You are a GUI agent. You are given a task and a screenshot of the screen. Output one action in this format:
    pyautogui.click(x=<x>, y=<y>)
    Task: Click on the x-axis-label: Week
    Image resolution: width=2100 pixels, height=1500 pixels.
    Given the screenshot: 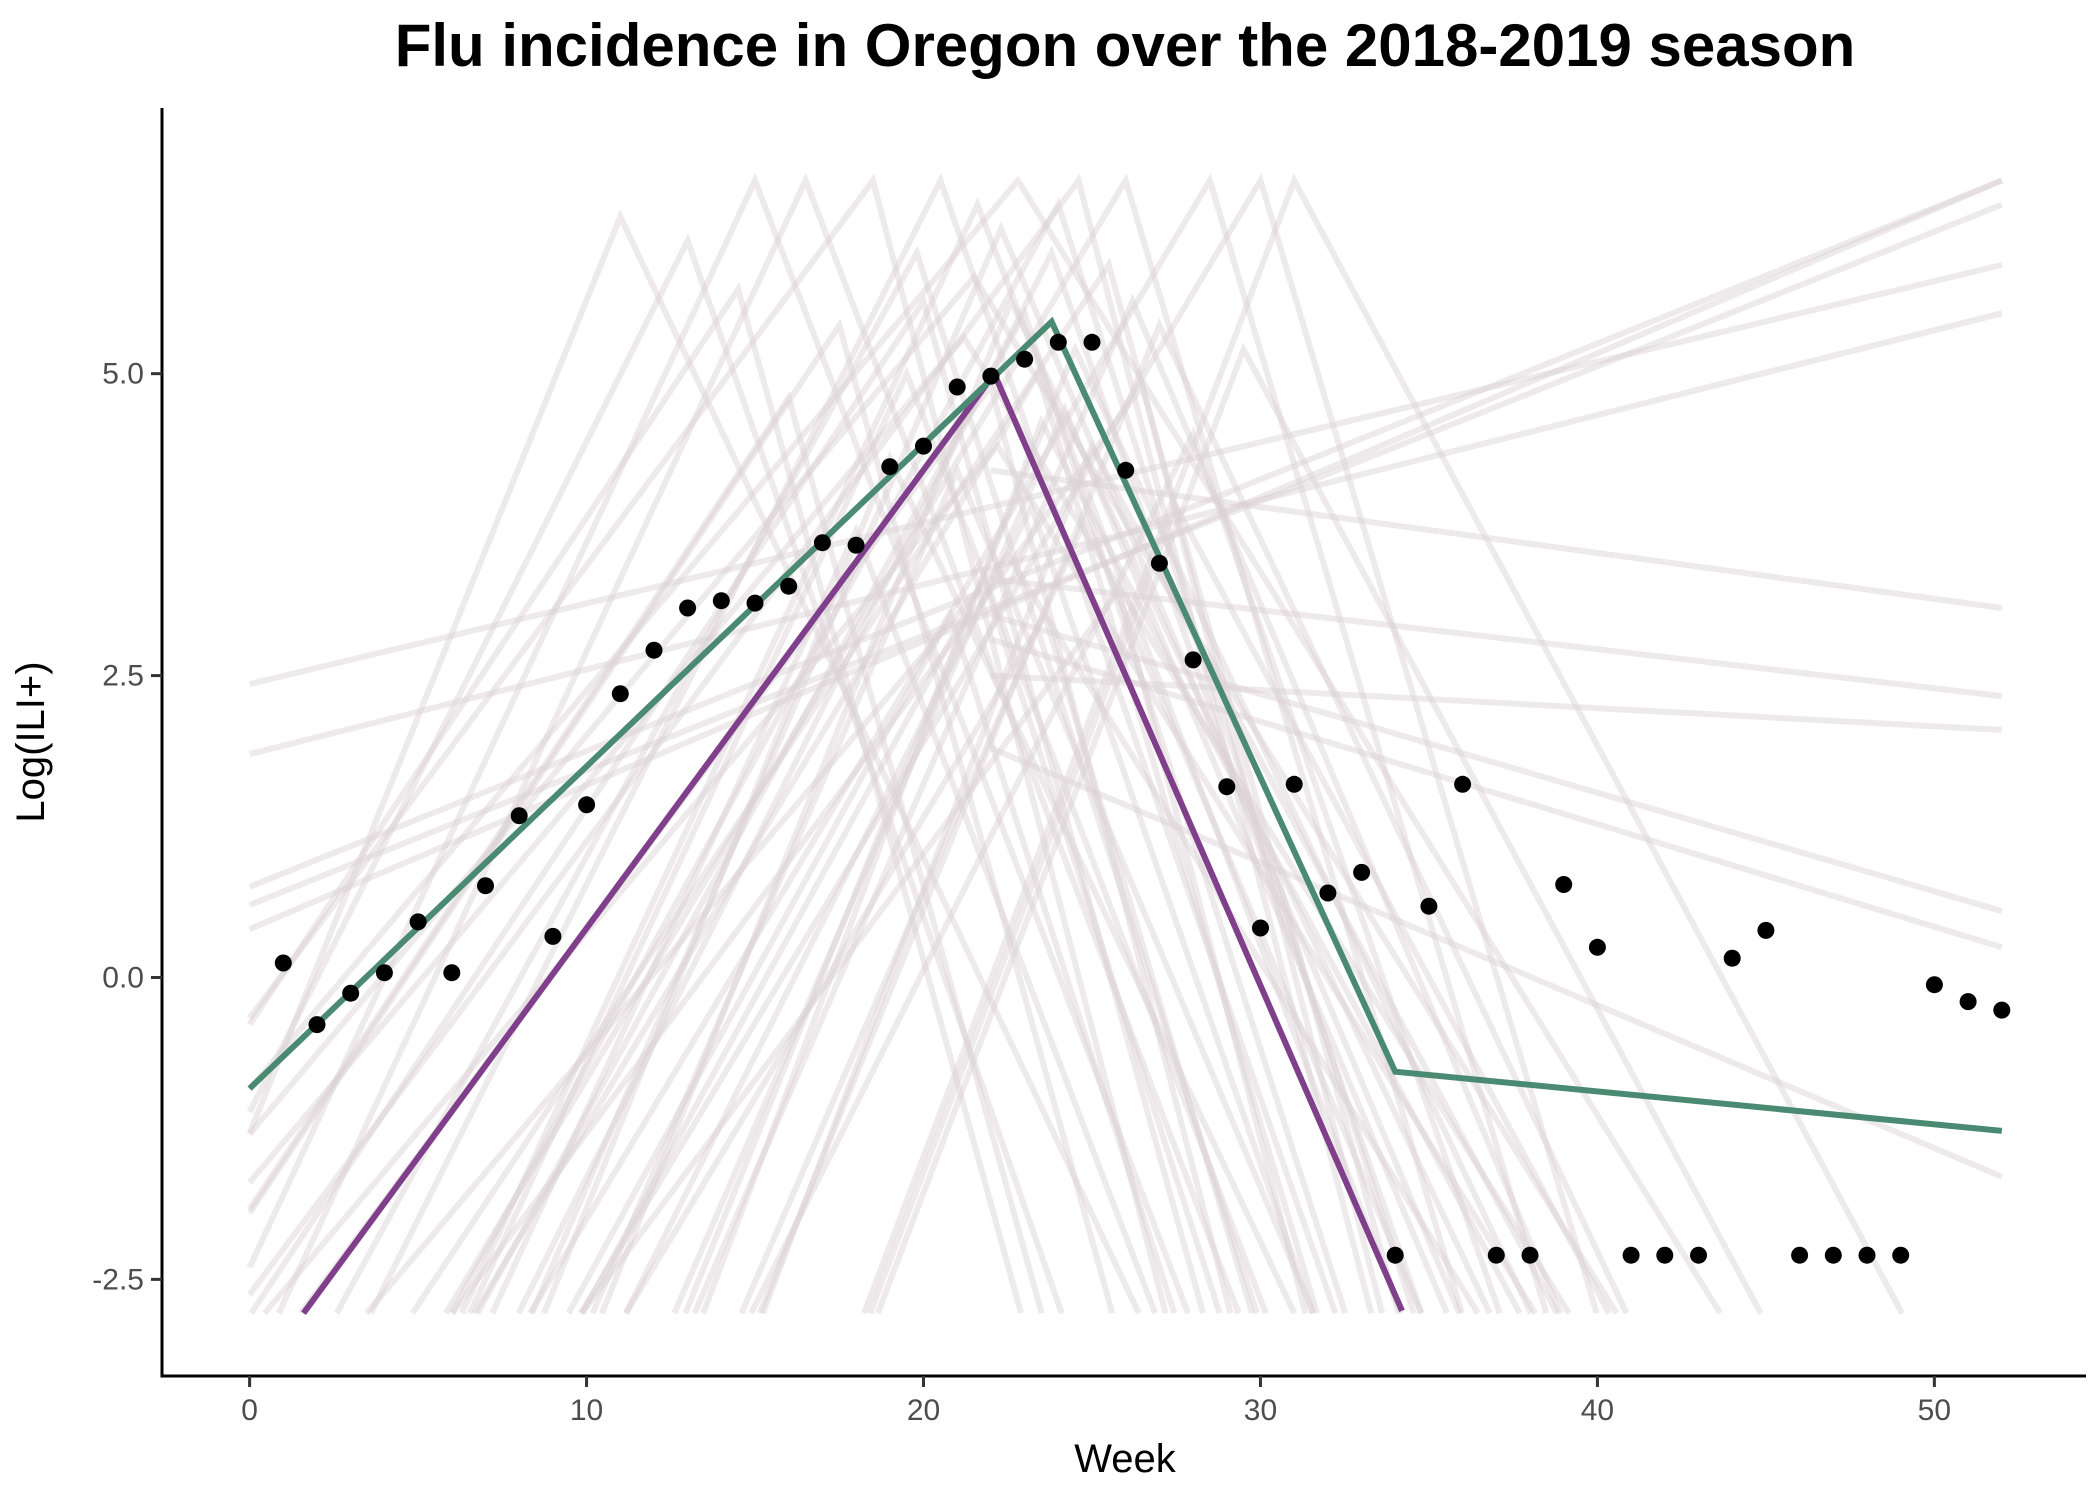 What is the action you would take?
    pyautogui.click(x=1125, y=1459)
    